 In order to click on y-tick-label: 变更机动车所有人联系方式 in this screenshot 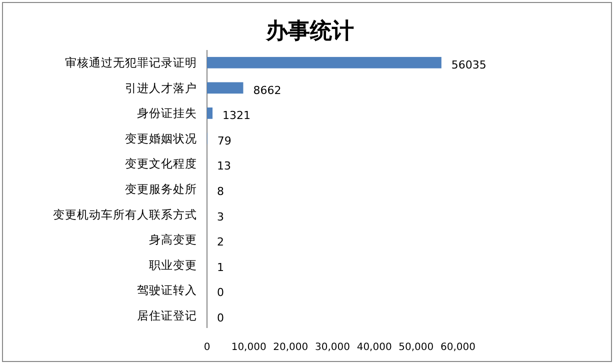, I will do `click(125, 214)`.